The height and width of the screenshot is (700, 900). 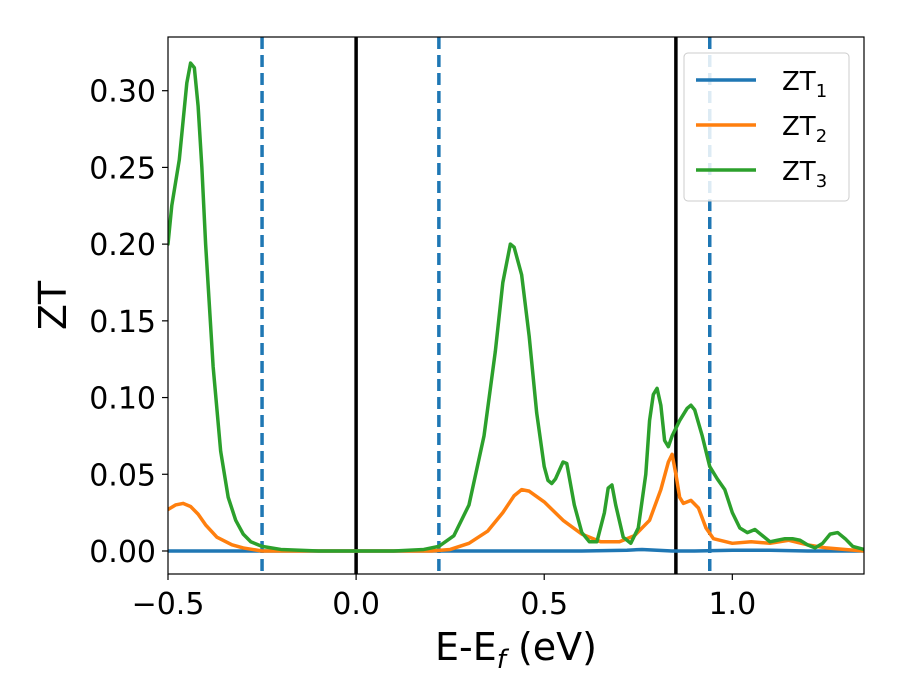 What do you see at coordinates (516, 650) in the screenshot?
I see `x-axis-title: E-Ef (eV)` at bounding box center [516, 650].